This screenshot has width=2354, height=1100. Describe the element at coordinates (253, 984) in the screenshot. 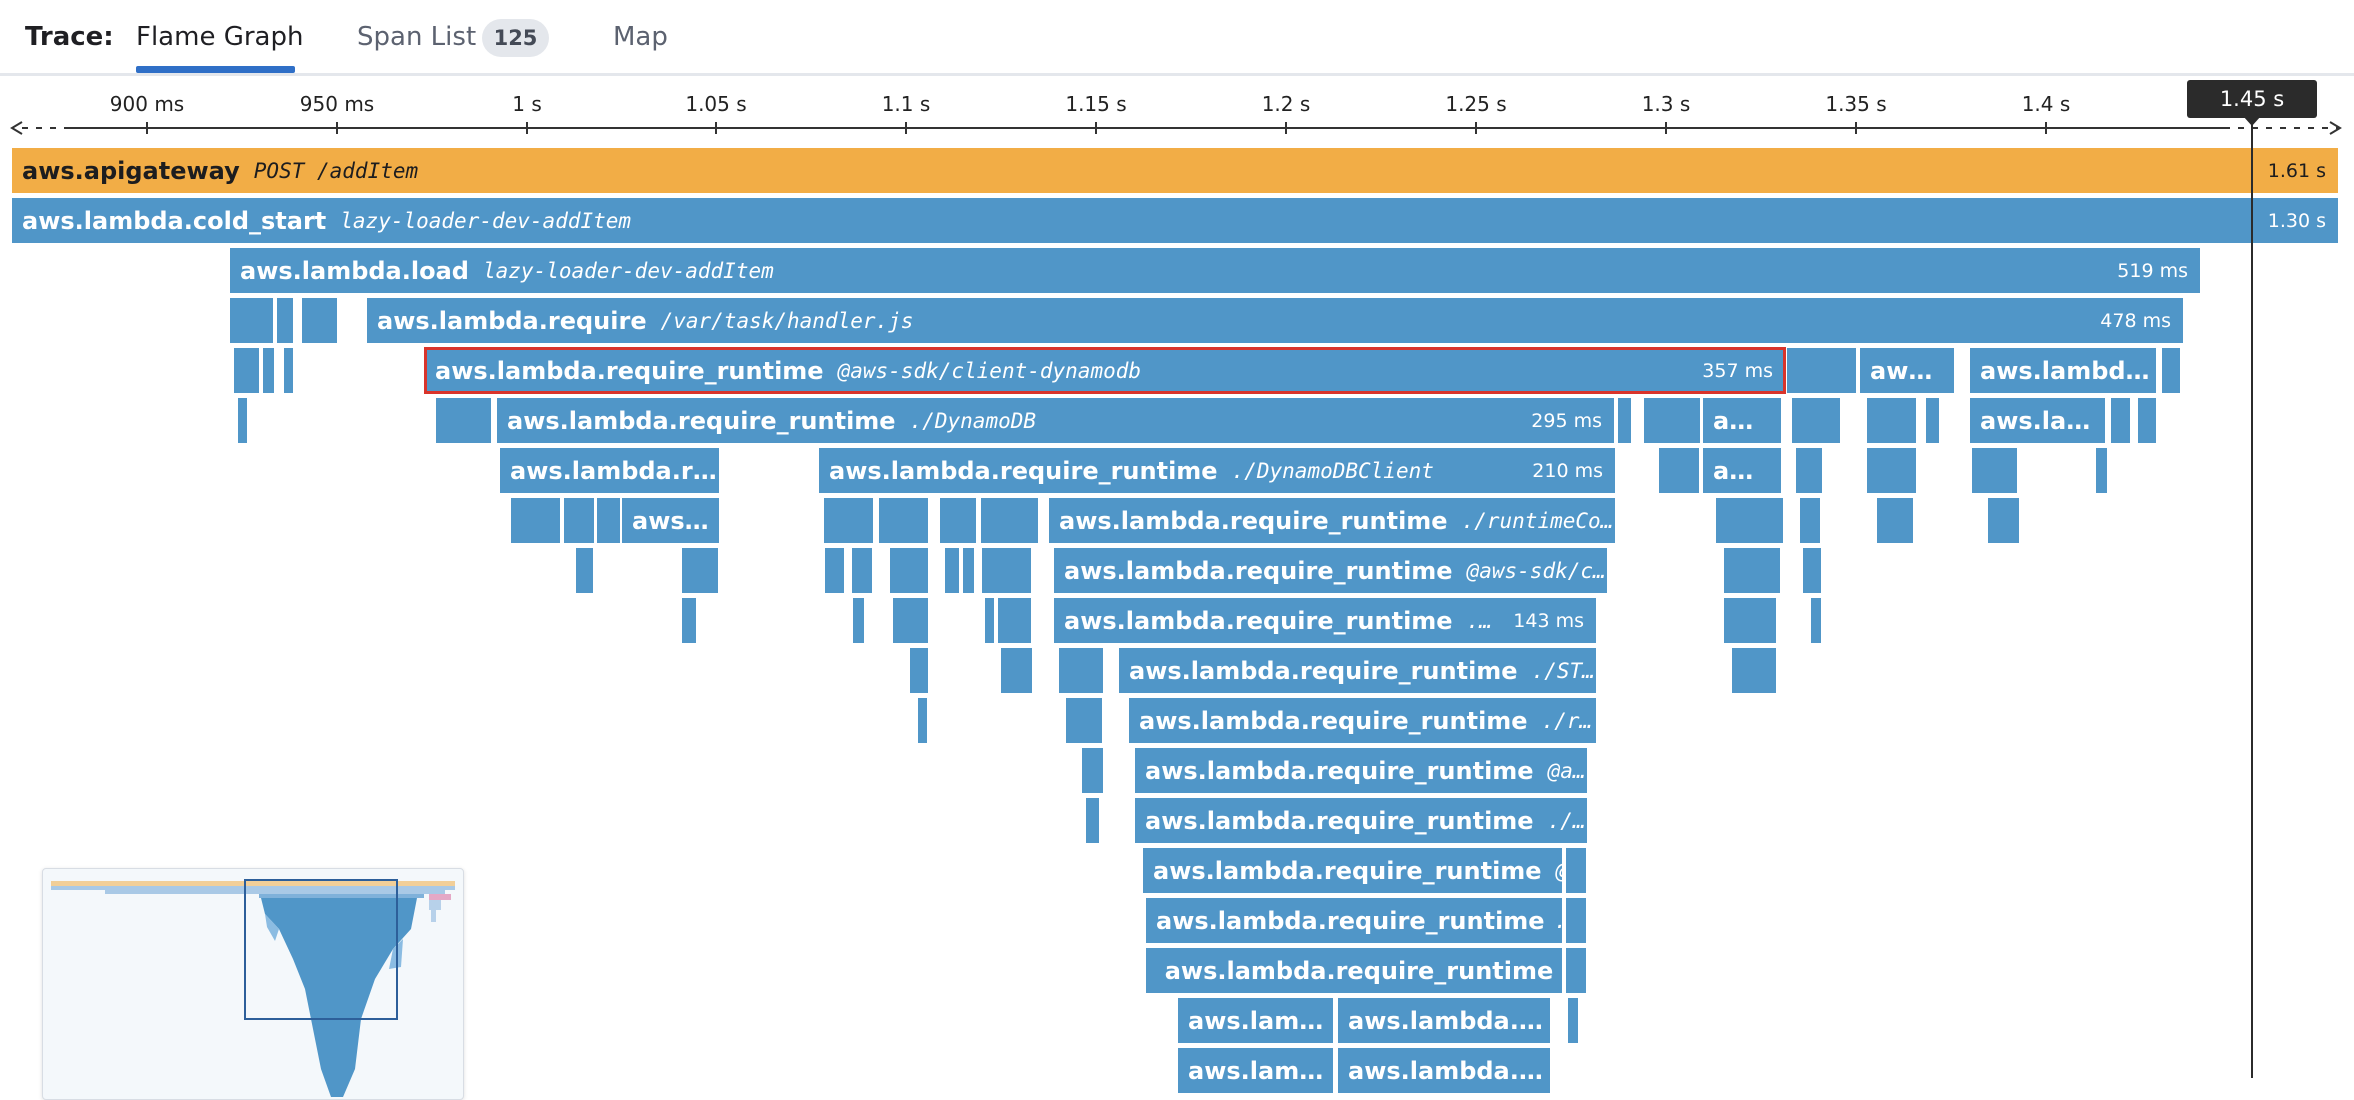

I see `flame-graph-minimap` at that location.